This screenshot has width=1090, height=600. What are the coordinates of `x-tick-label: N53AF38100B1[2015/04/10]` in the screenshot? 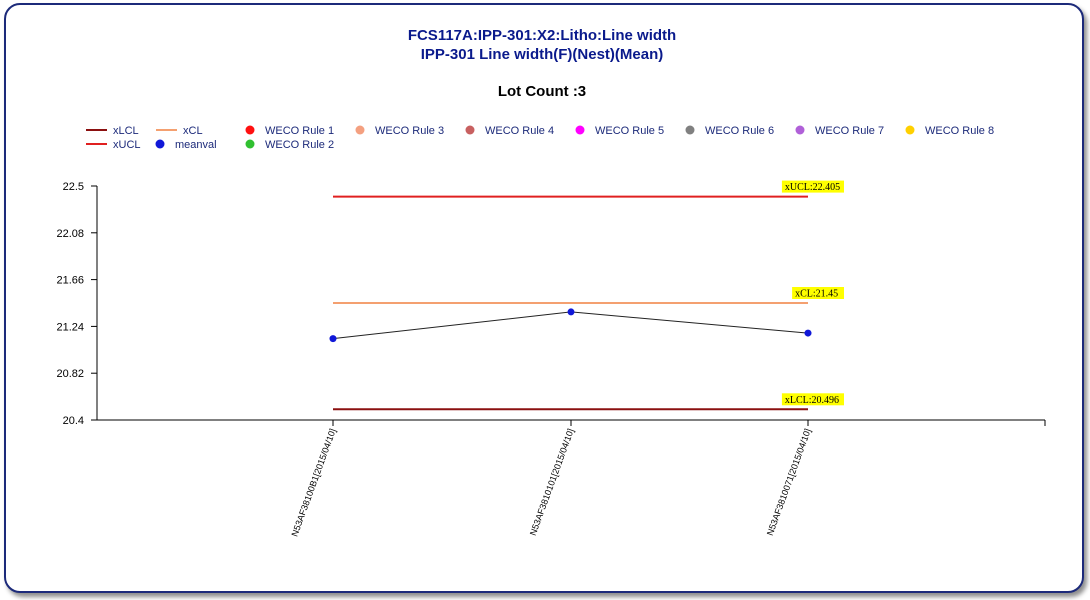 It's located at (313, 482).